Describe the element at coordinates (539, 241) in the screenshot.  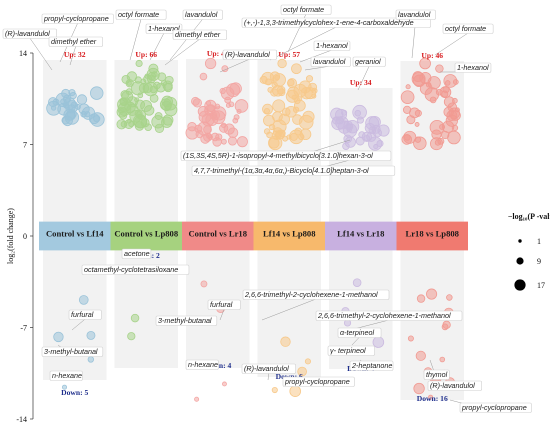
I see `legend-size-label: 1` at that location.